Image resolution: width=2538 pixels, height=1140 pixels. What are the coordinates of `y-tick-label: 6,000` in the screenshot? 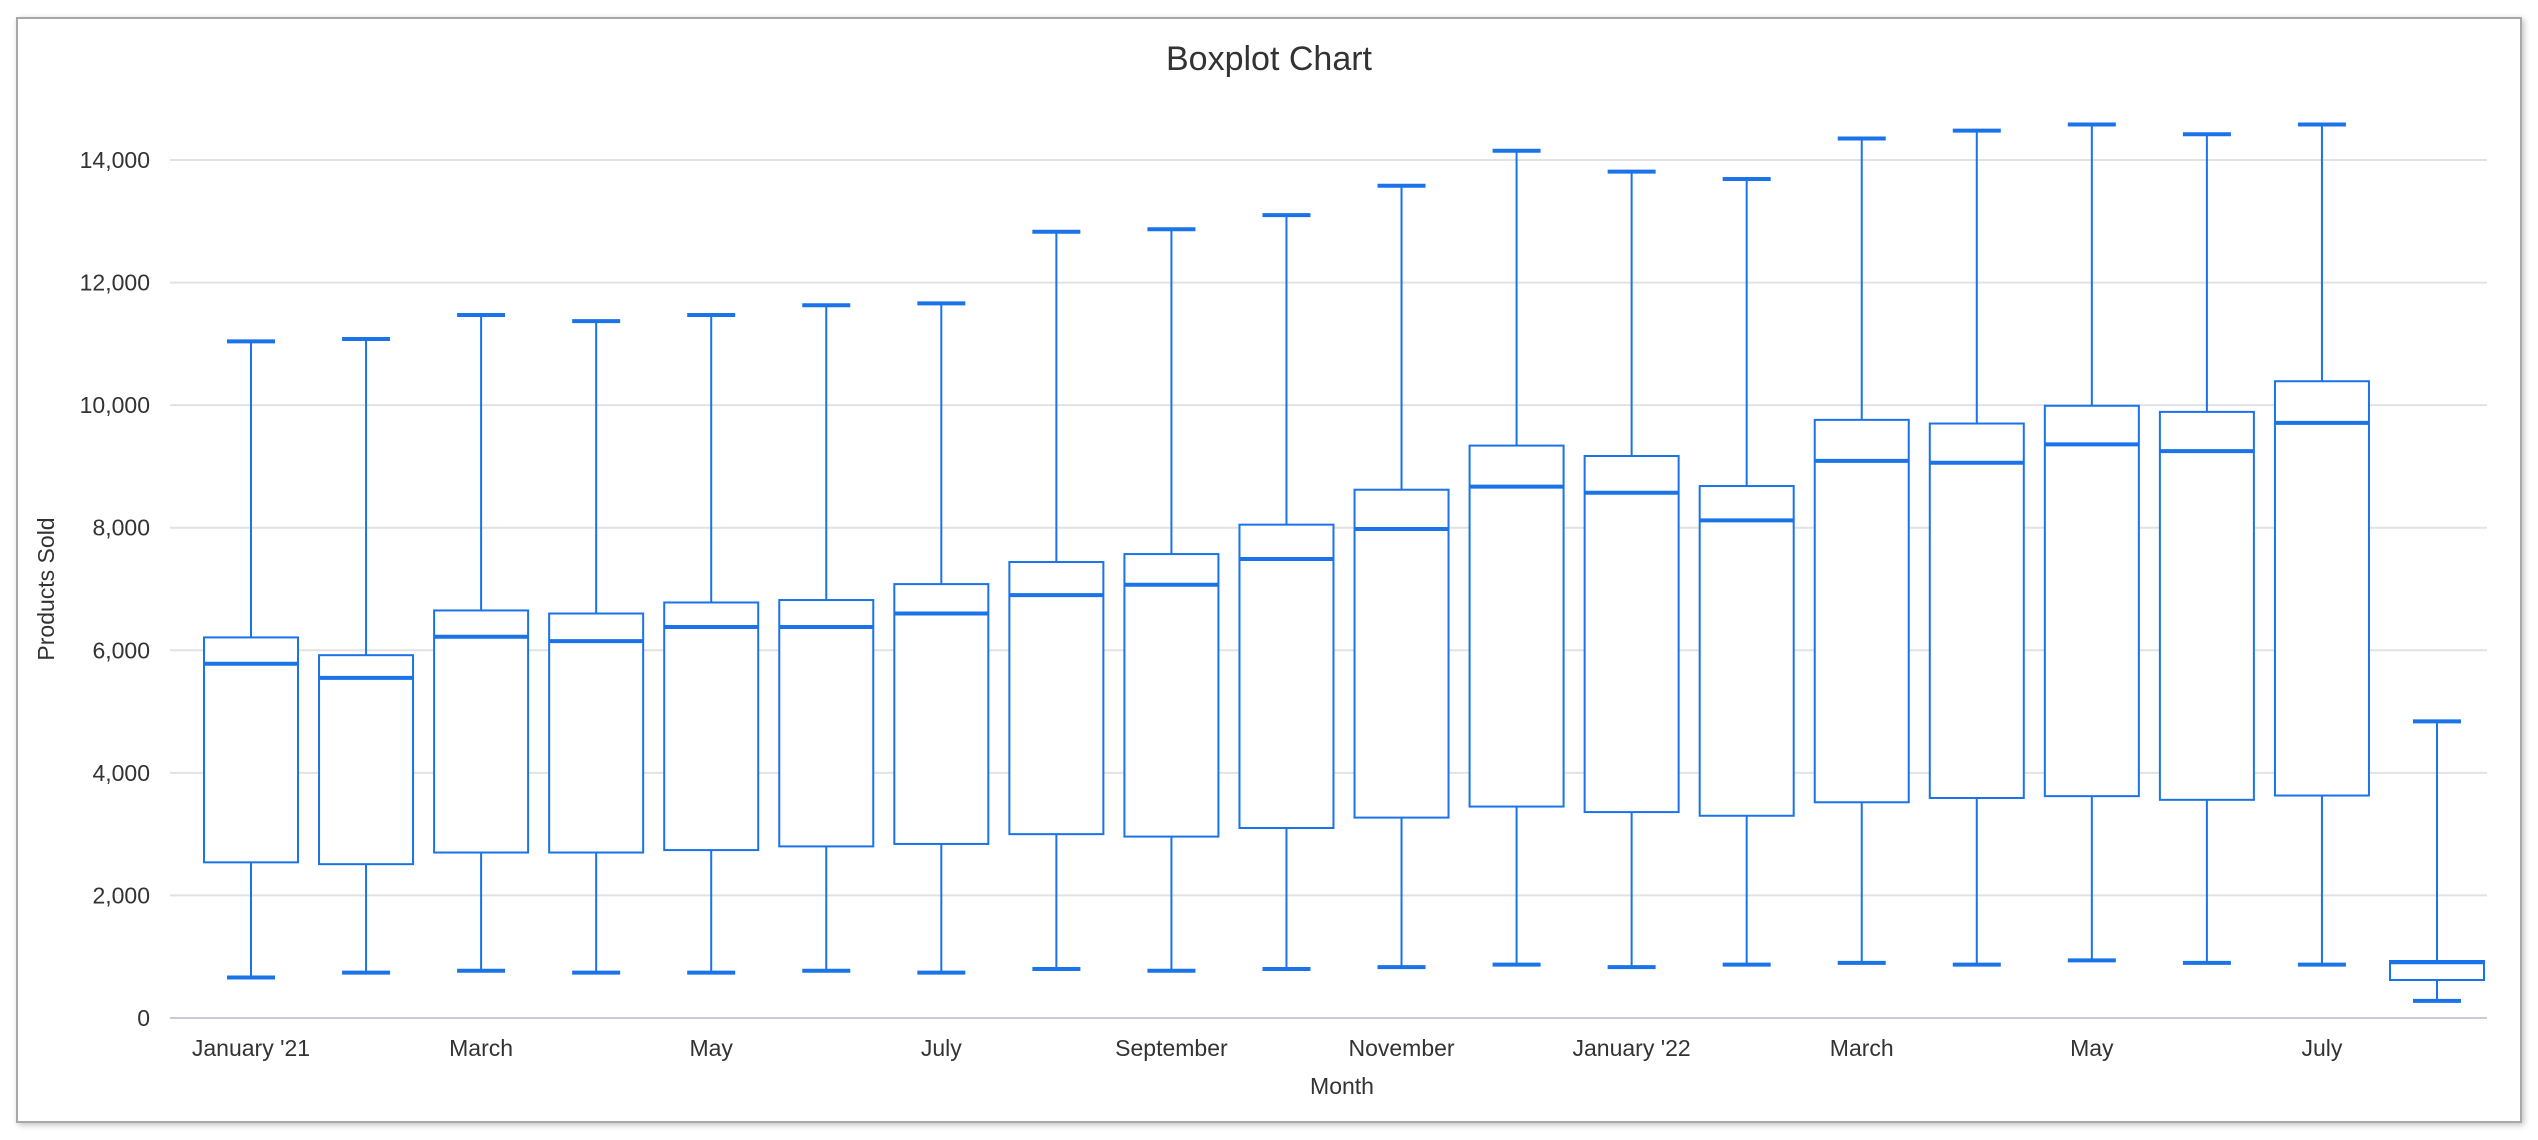 It's located at (121, 650).